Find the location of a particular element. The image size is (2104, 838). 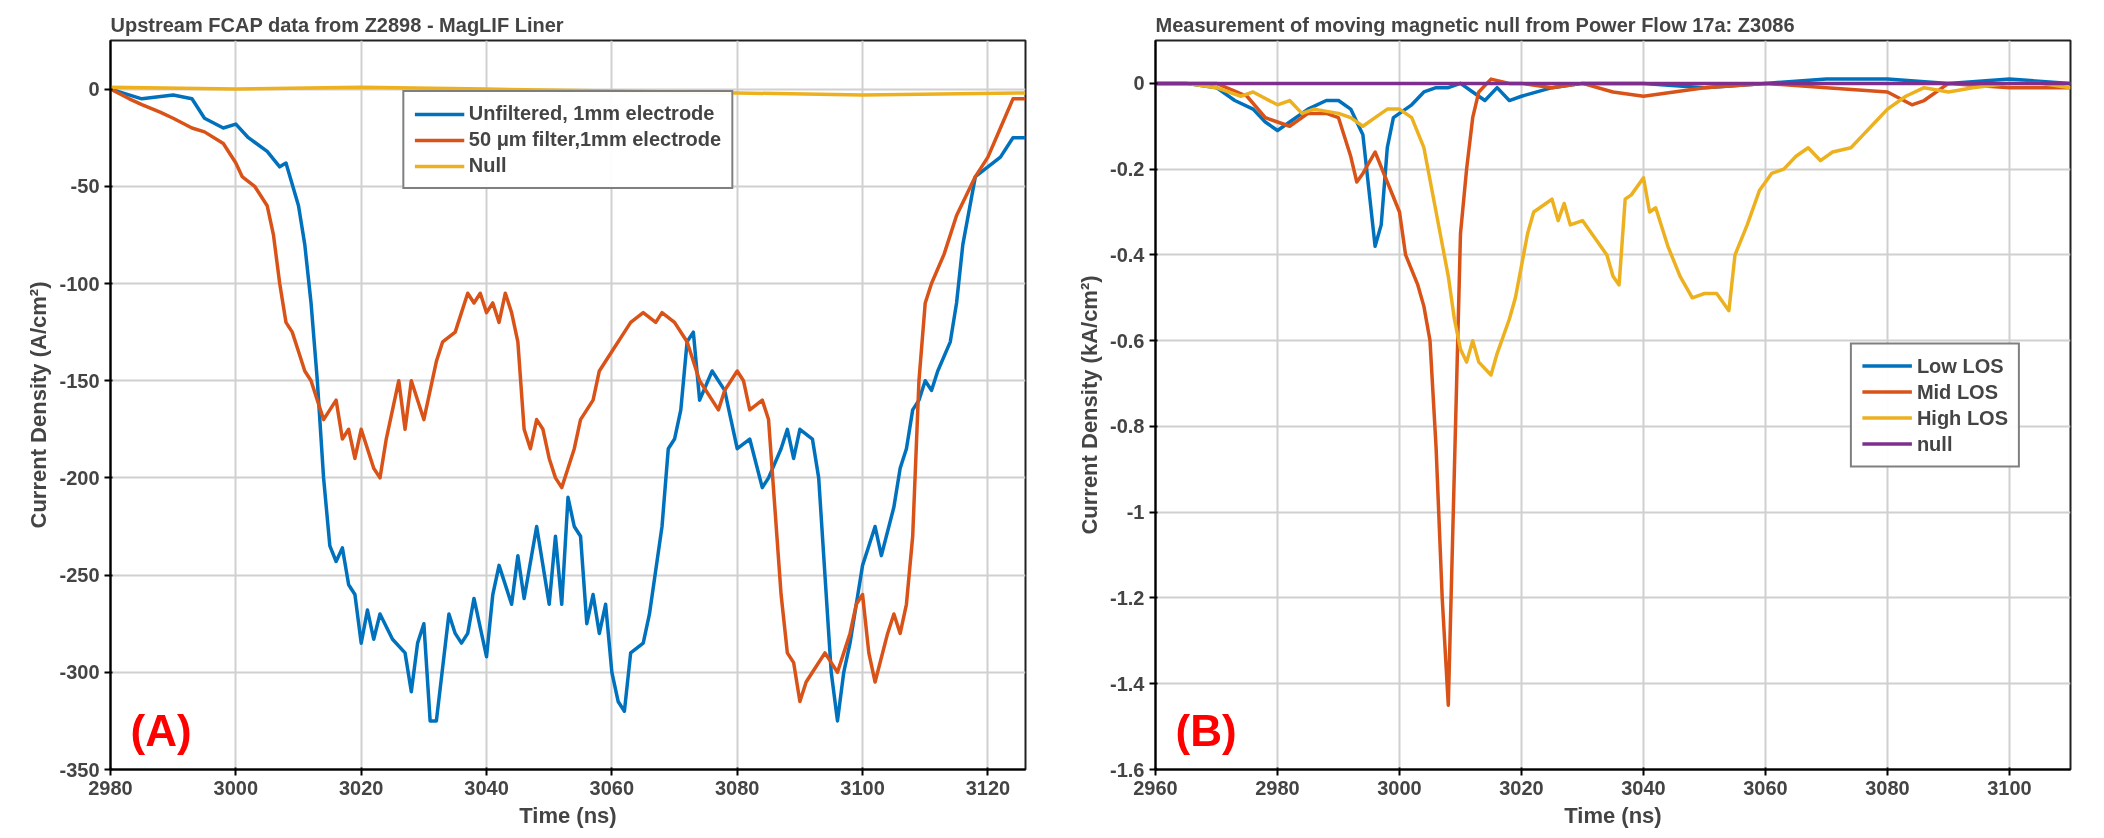

legend-label: Null is located at coordinates (487, 165).